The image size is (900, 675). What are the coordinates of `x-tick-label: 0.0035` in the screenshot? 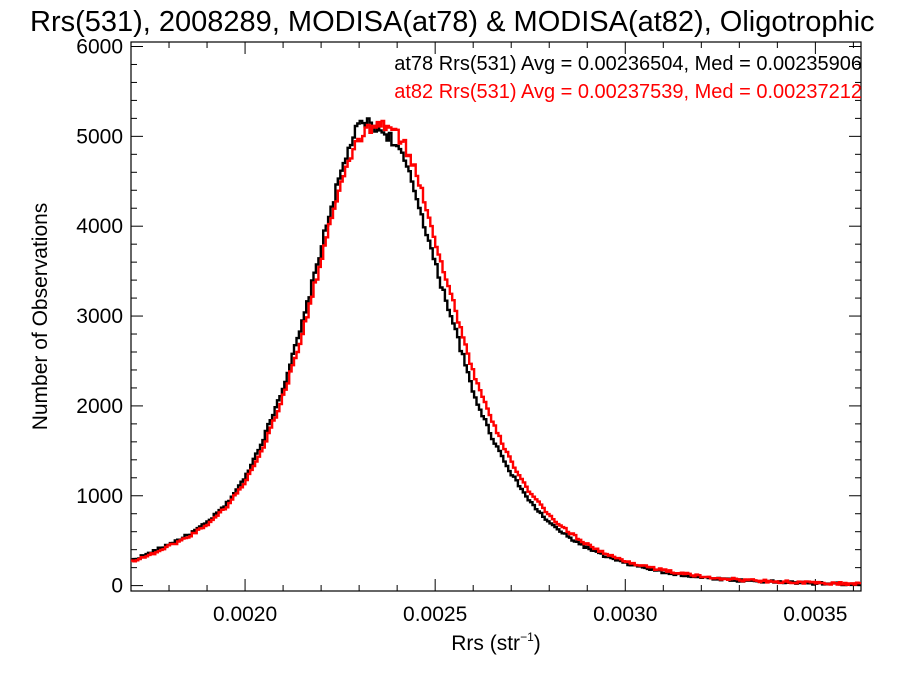 It's located at (815, 614).